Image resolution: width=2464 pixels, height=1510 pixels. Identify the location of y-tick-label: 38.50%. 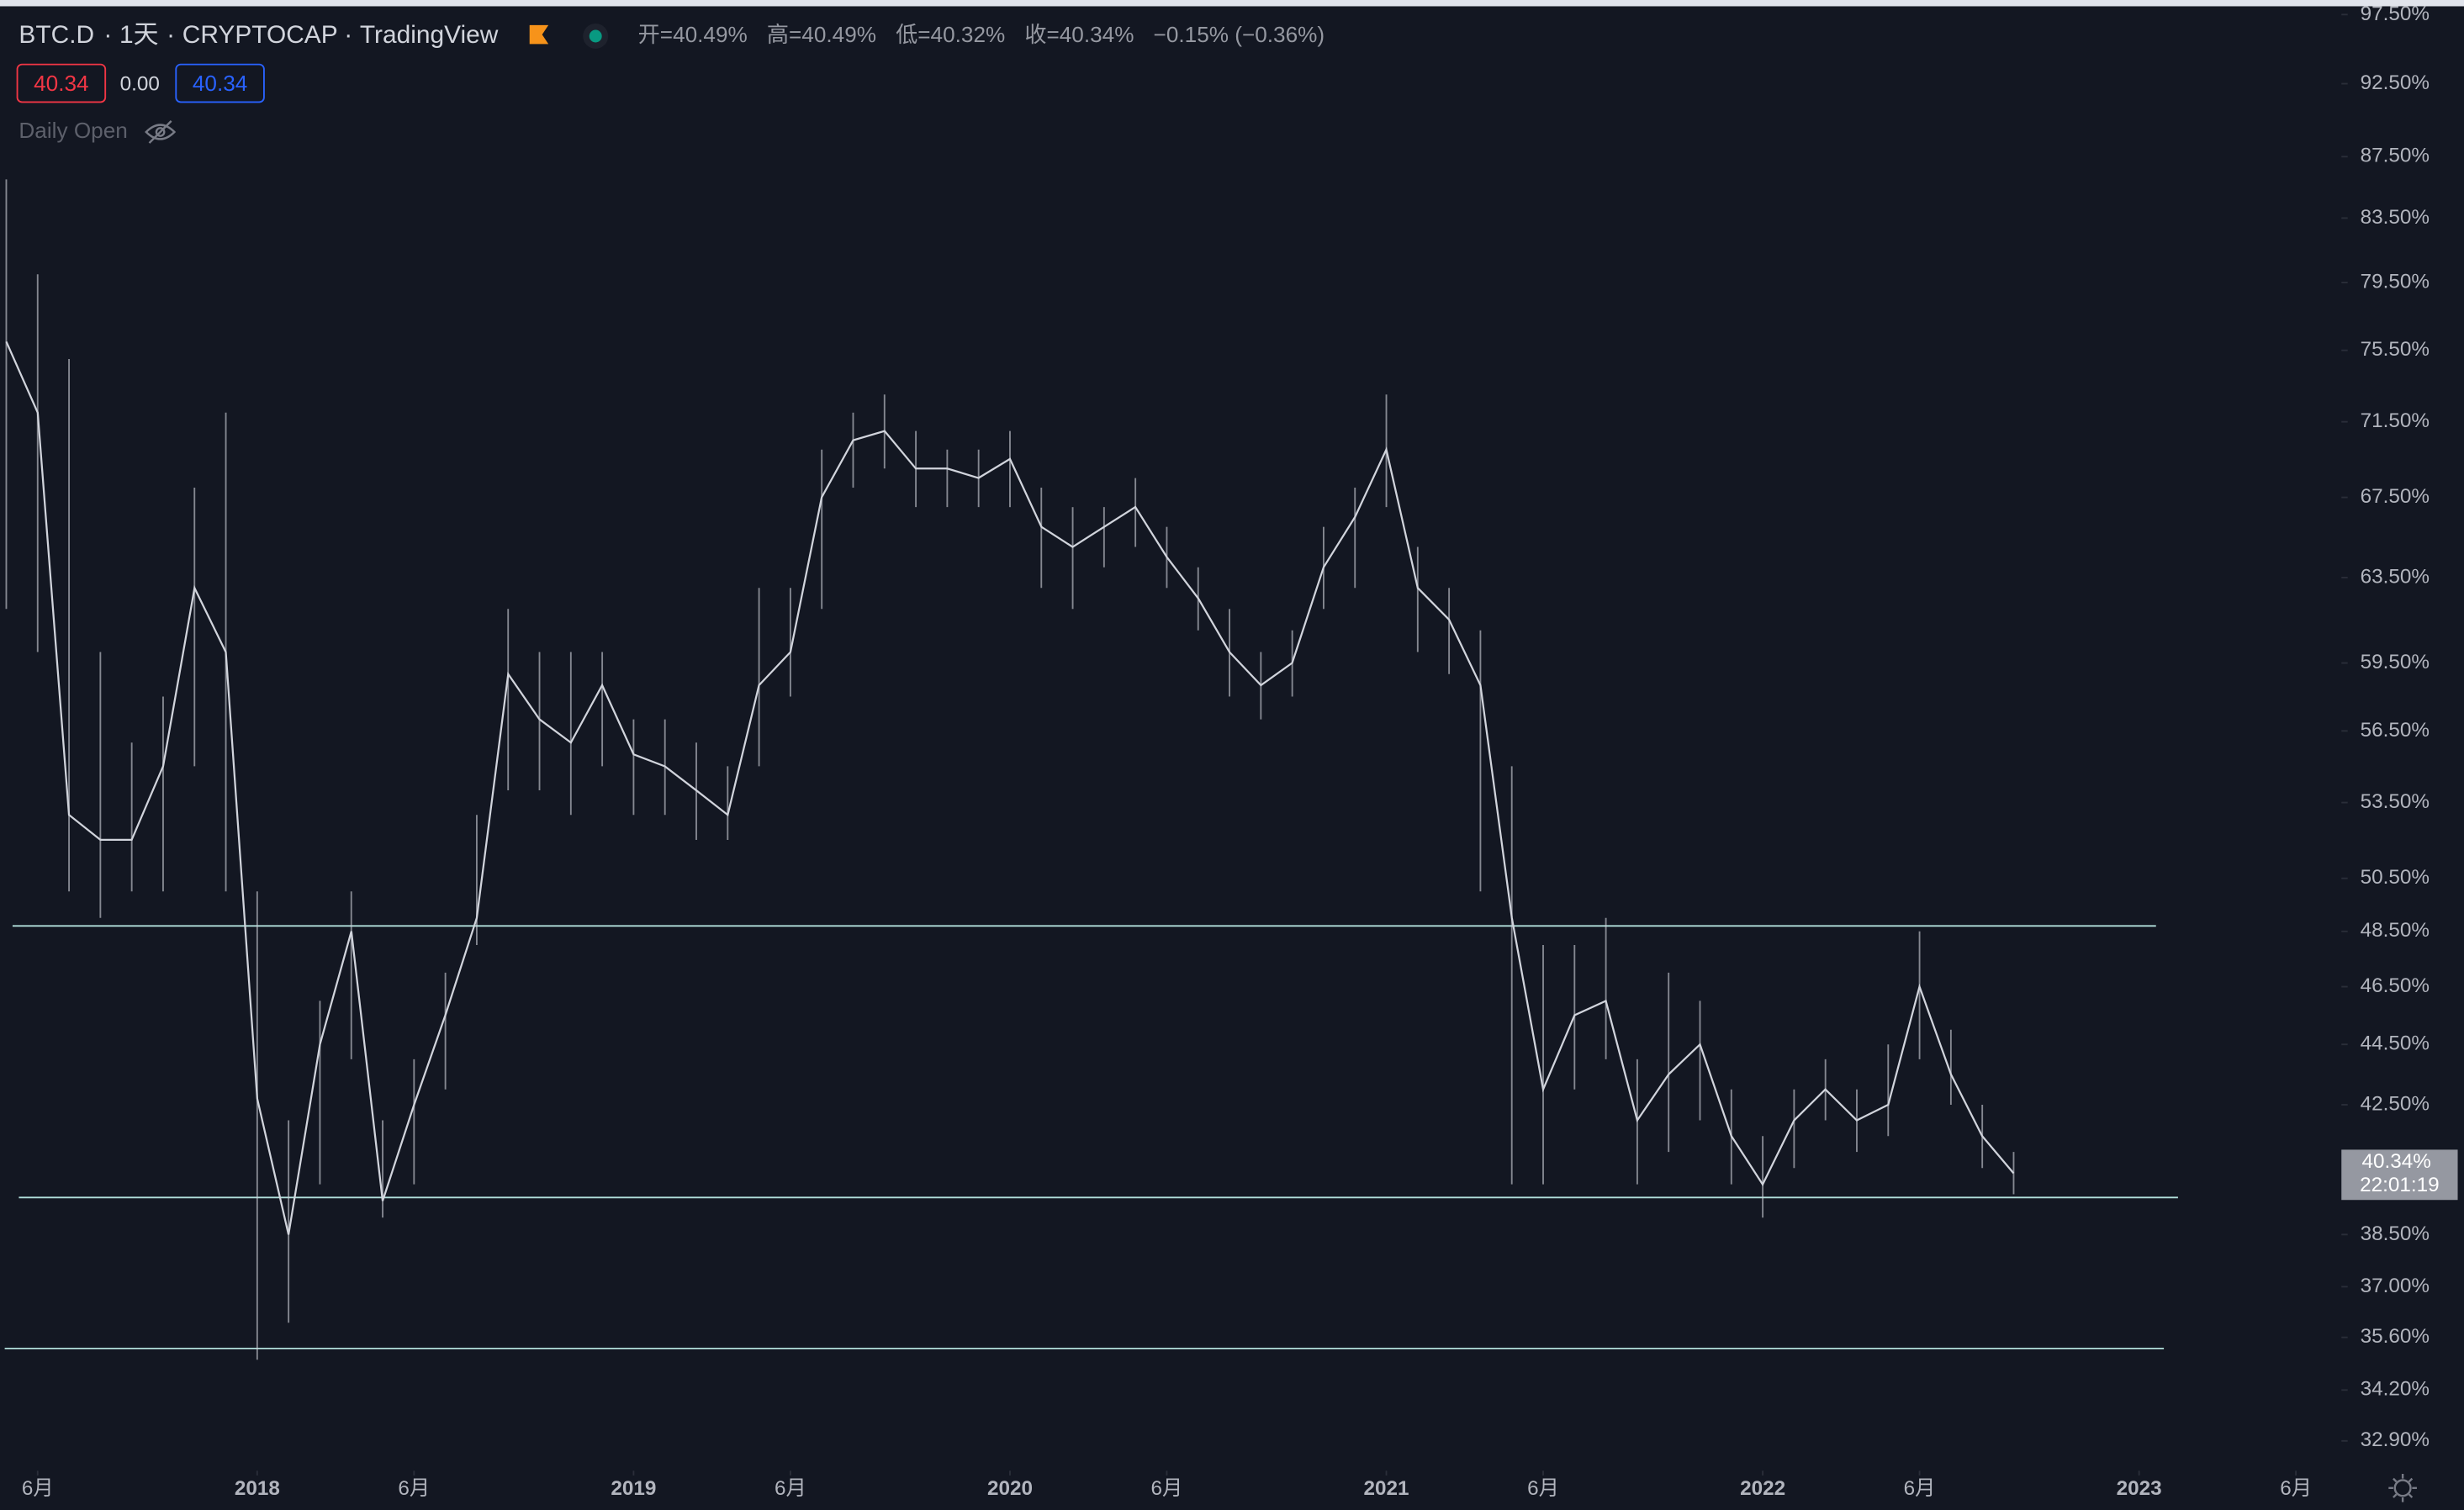
(2395, 1233).